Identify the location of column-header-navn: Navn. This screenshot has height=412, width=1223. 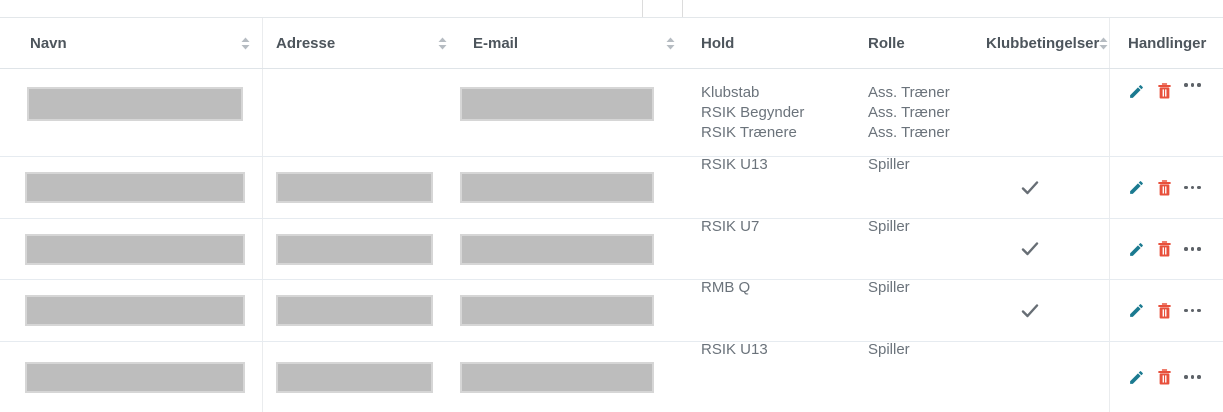
(131, 43).